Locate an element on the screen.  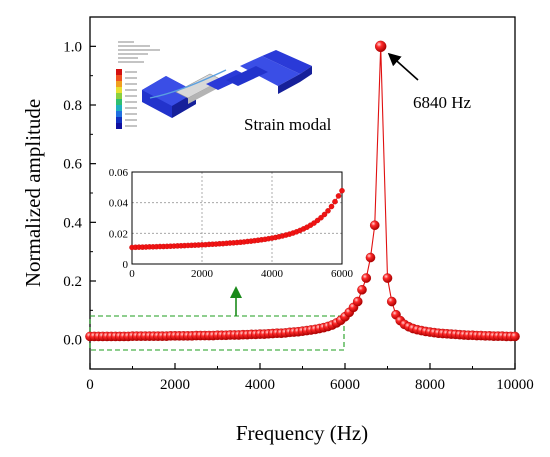
x-axis-label: Frequency (Hz) is located at coordinates (302, 433).